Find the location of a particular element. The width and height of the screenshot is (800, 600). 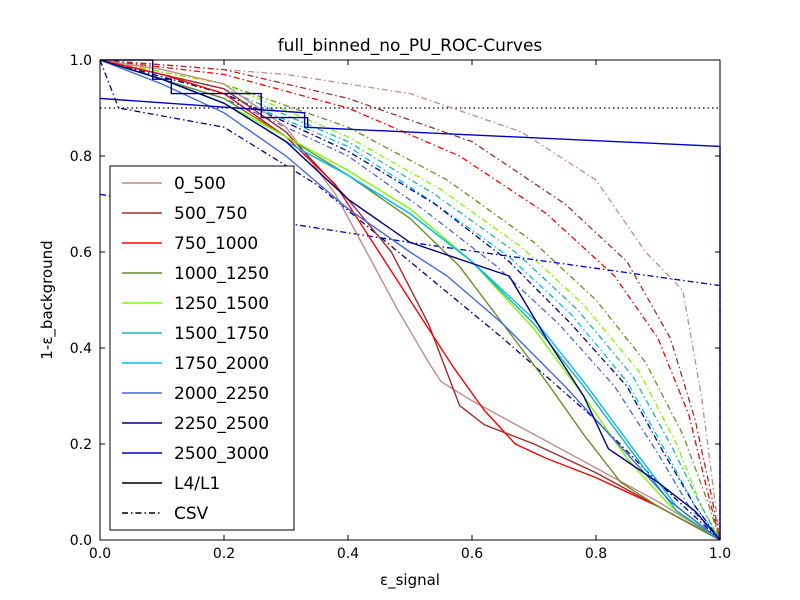

x-tick-label: 1.0 is located at coordinates (720, 554).